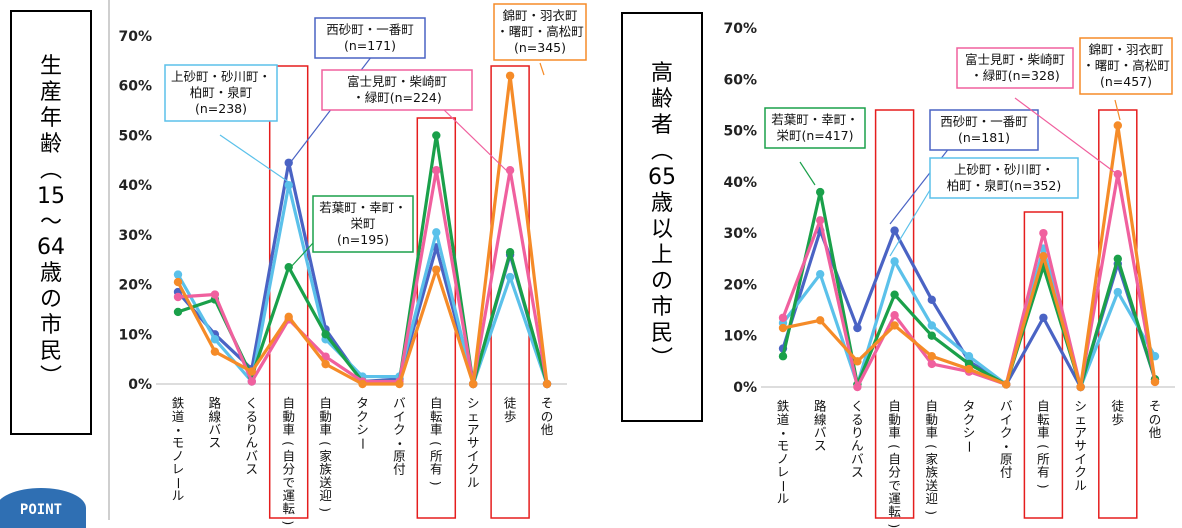 This screenshot has height=528, width=1182. What do you see at coordinates (857, 432) in the screenshot?
I see `x-tick-char: り` at bounding box center [857, 432].